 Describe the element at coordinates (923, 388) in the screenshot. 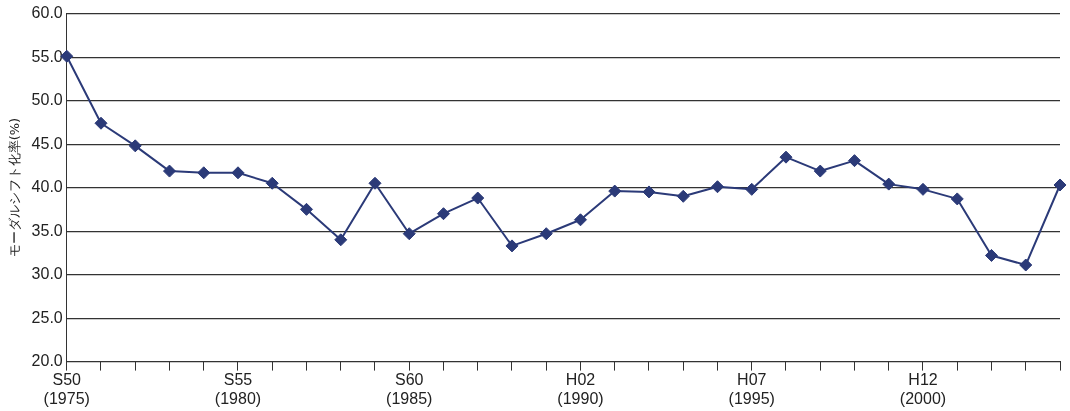

I see `x-tick-label: H12 (2000)` at that location.